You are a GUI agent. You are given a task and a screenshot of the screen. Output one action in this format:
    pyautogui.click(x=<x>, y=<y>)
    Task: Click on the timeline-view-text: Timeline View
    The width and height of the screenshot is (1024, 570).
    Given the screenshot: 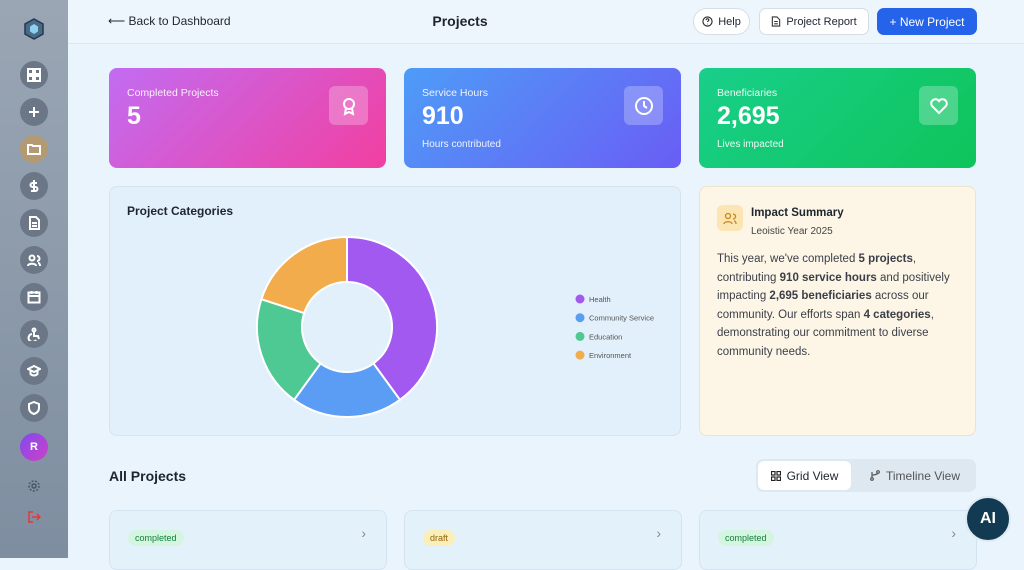 What is the action you would take?
    pyautogui.click(x=923, y=475)
    